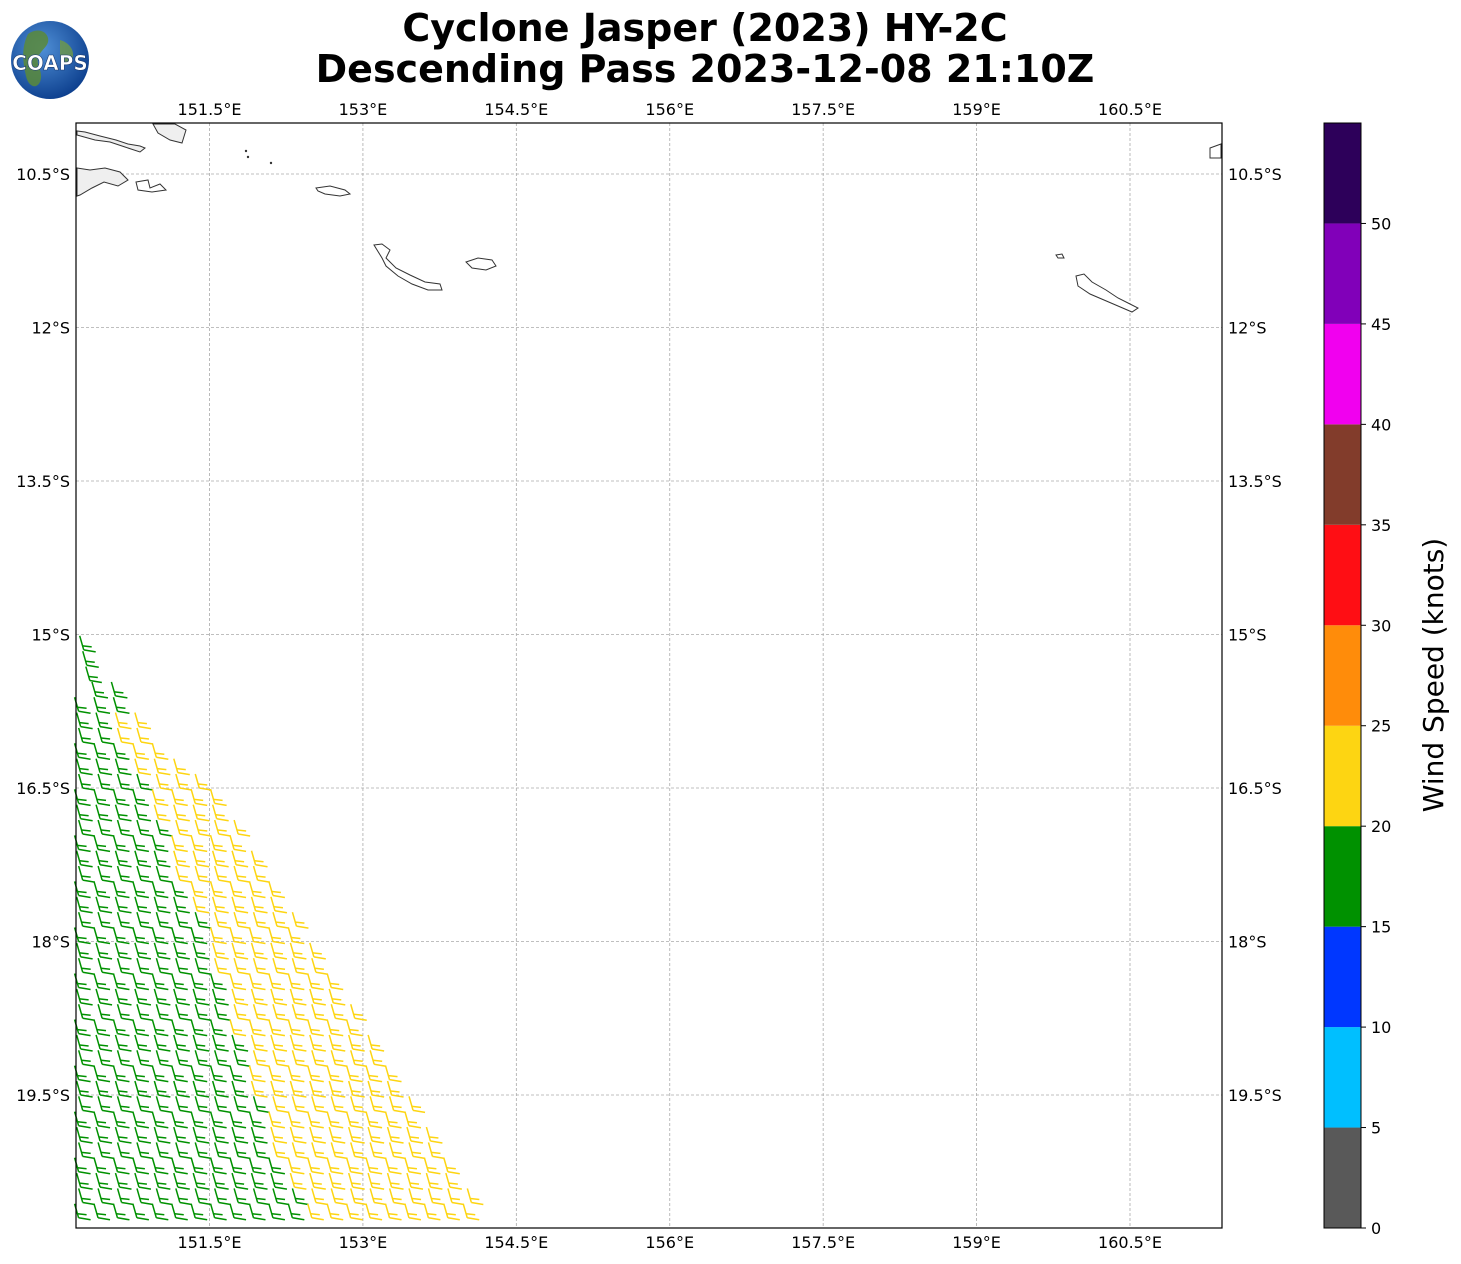 This screenshot has height=1264, width=1461. I want to click on lat-tick-left: 19.5°S, so click(43, 1095).